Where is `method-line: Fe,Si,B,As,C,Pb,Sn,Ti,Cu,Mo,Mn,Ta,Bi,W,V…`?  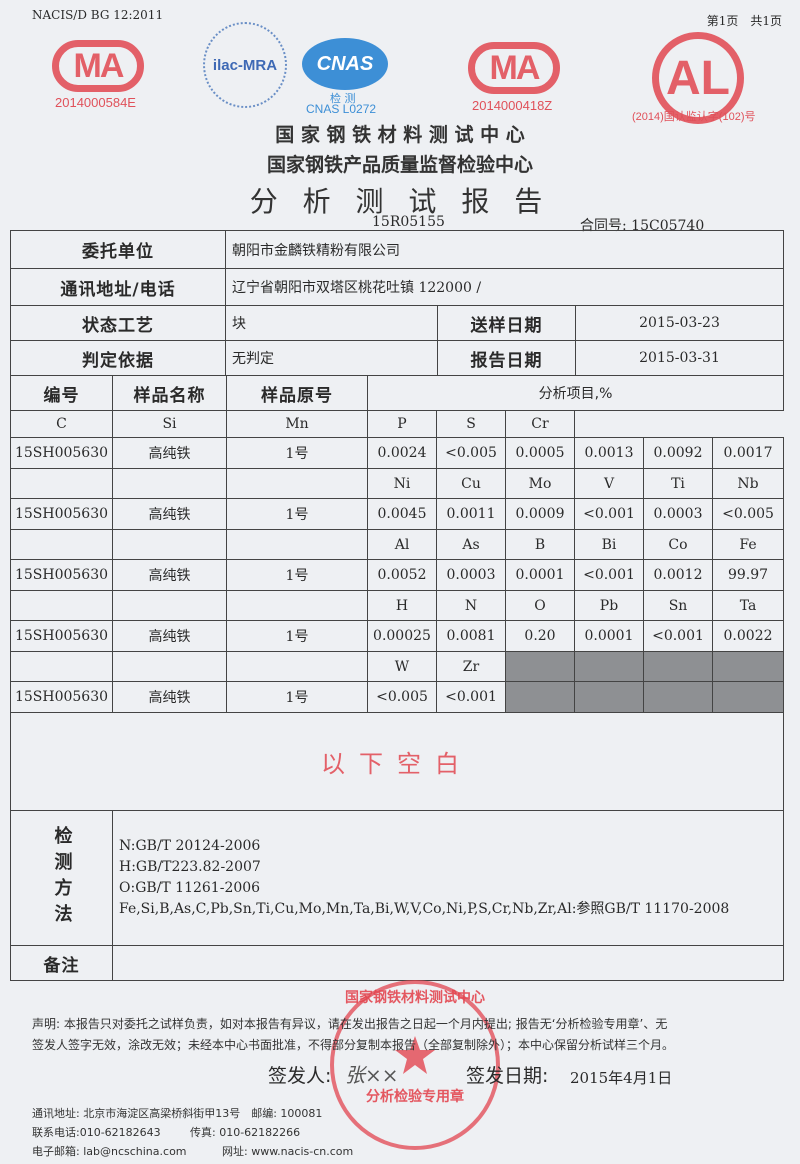 method-line: Fe,Si,B,As,C,Pb,Sn,Ti,Cu,Mo,Mn,Ta,Bi,W,V… is located at coordinates (424, 909).